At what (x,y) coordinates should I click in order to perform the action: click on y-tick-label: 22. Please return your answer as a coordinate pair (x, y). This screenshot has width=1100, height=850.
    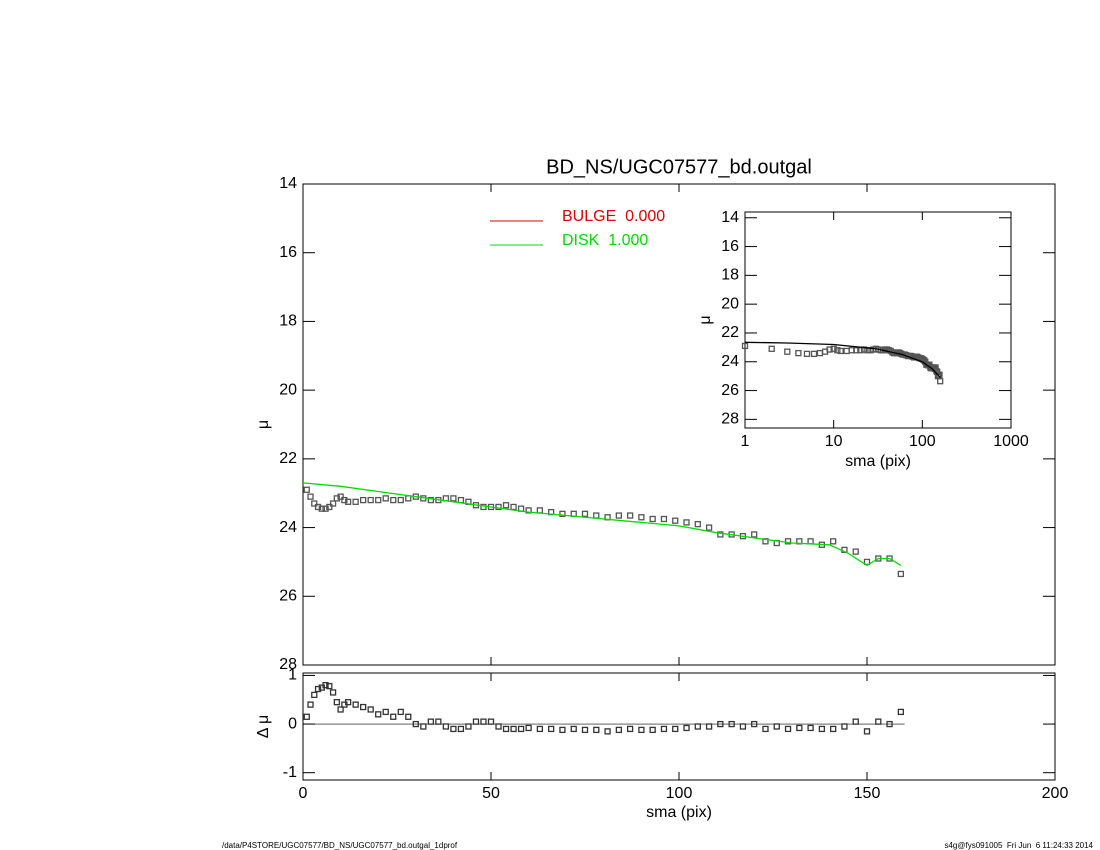
    Looking at the image, I should click on (288, 458).